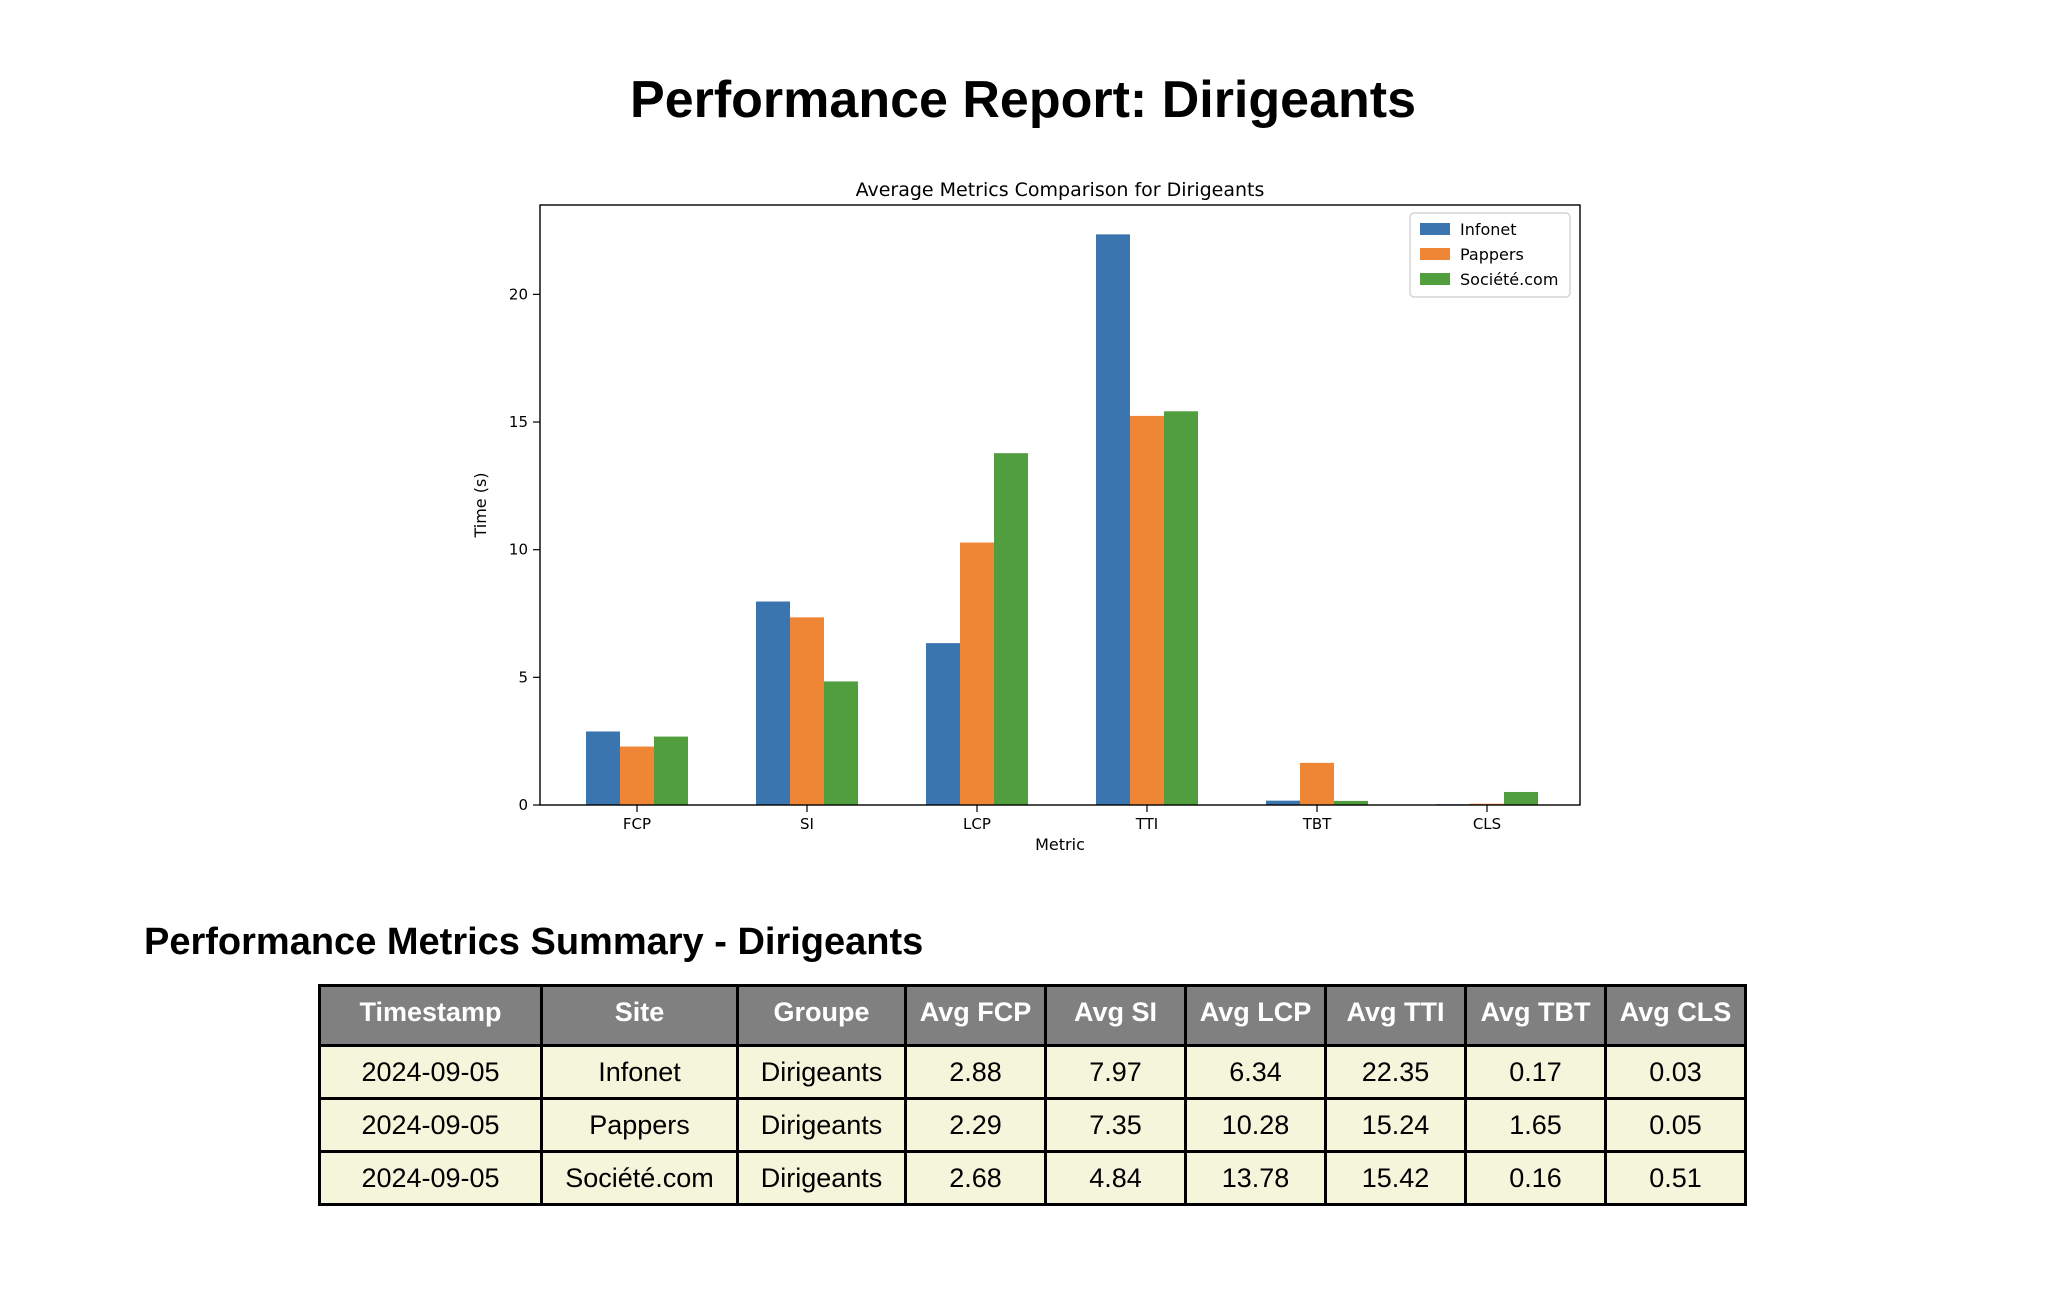 This screenshot has height=1316, width=2046. I want to click on header-avg-tti: Avg TTI, so click(1395, 1015).